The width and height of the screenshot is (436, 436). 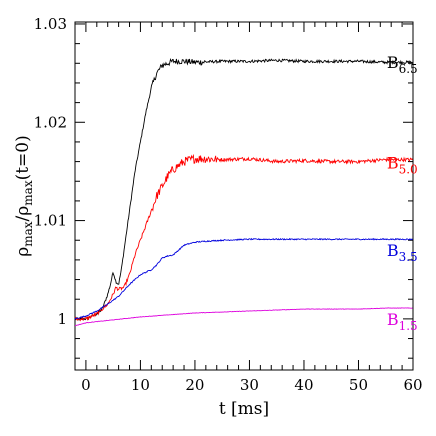 What do you see at coordinates (28, 193) in the screenshot?
I see `y-label-sub-den: max` at bounding box center [28, 193].